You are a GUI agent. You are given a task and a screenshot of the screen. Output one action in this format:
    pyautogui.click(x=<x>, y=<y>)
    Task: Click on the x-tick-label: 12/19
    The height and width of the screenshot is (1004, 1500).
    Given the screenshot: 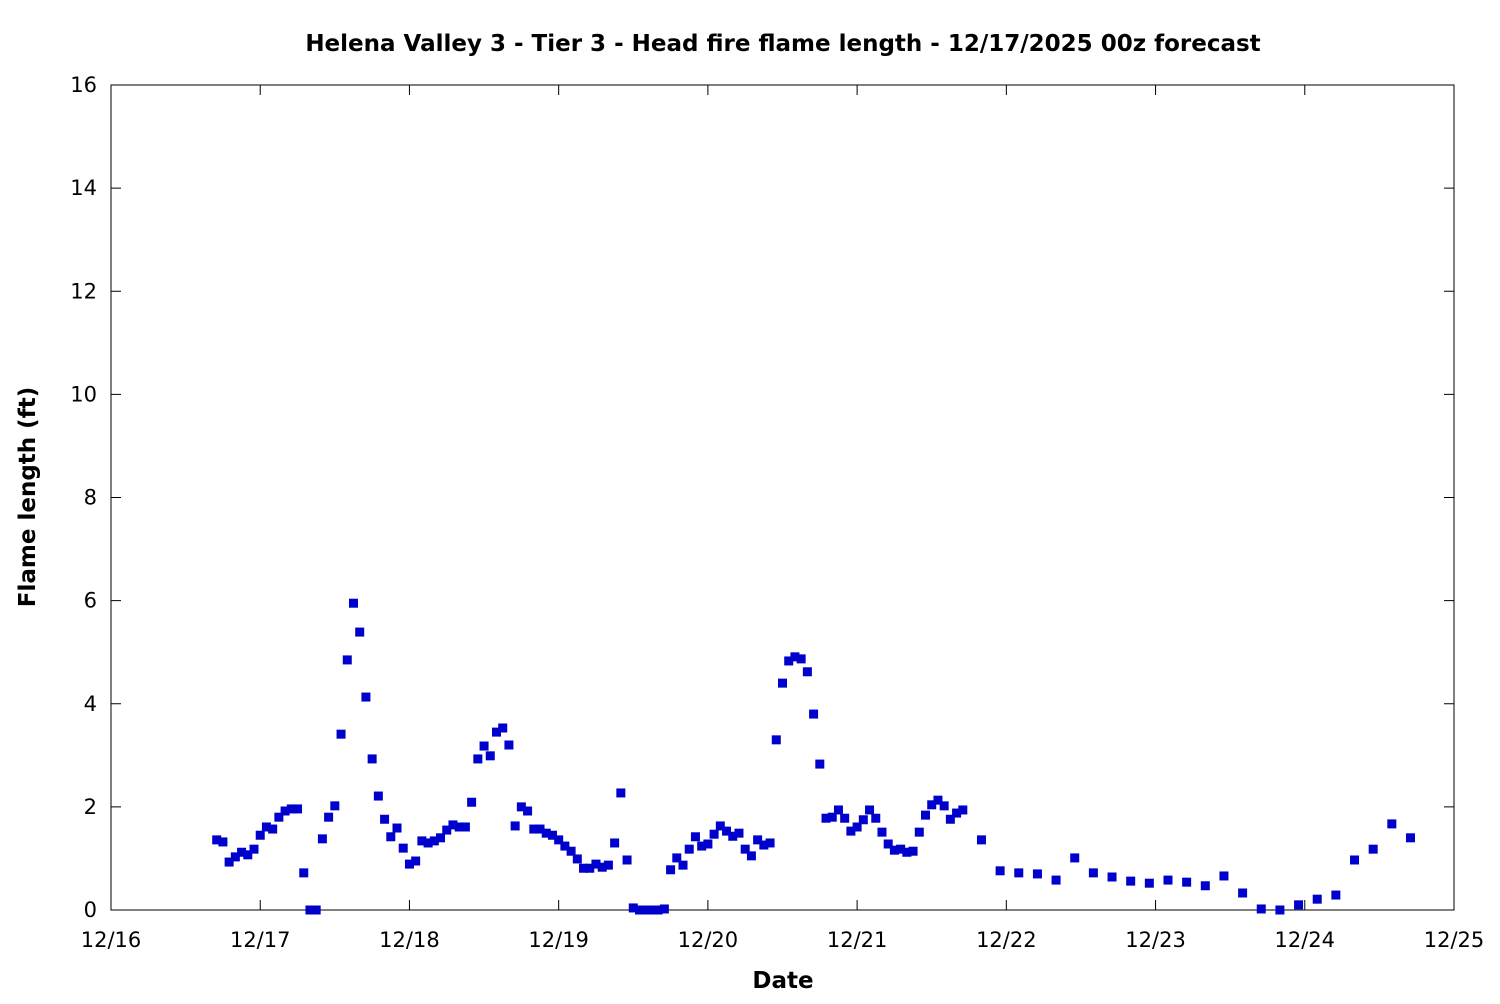 What is the action you would take?
    pyautogui.click(x=558, y=940)
    